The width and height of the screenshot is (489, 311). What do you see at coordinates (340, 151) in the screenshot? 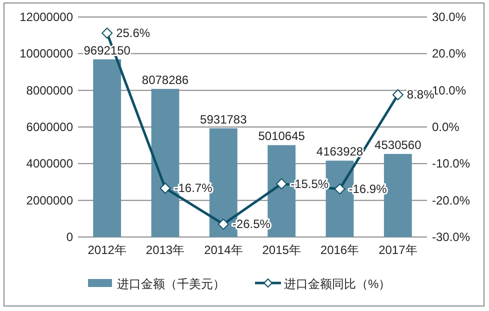
I see `data-label: 4163928` at bounding box center [340, 151].